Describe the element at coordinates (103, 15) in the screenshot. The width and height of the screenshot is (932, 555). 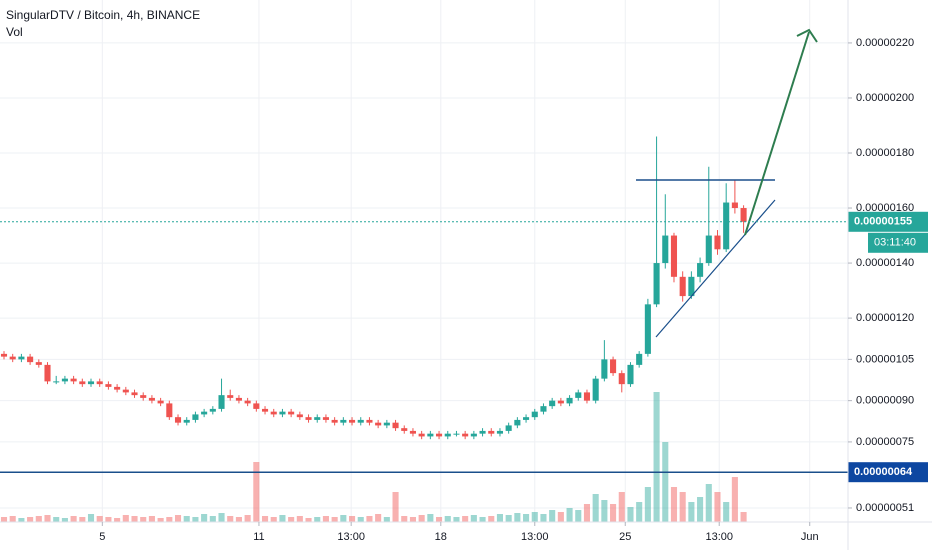
I see `chart-title: SingularDTV / Bitcoin, 4h, BINANCE` at that location.